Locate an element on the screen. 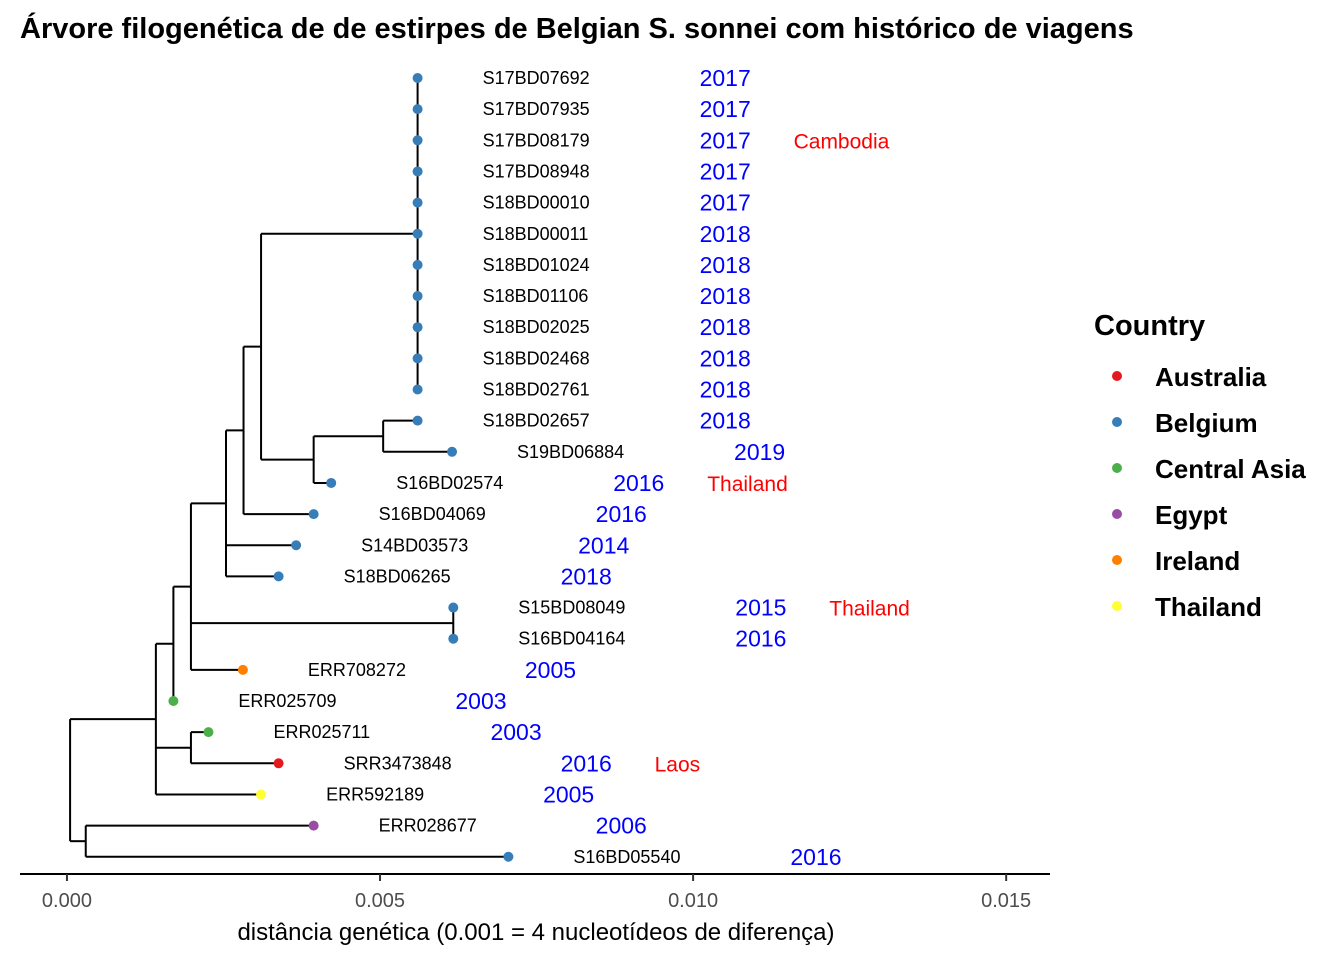  tip-year-label: 2014 is located at coordinates (603, 545).